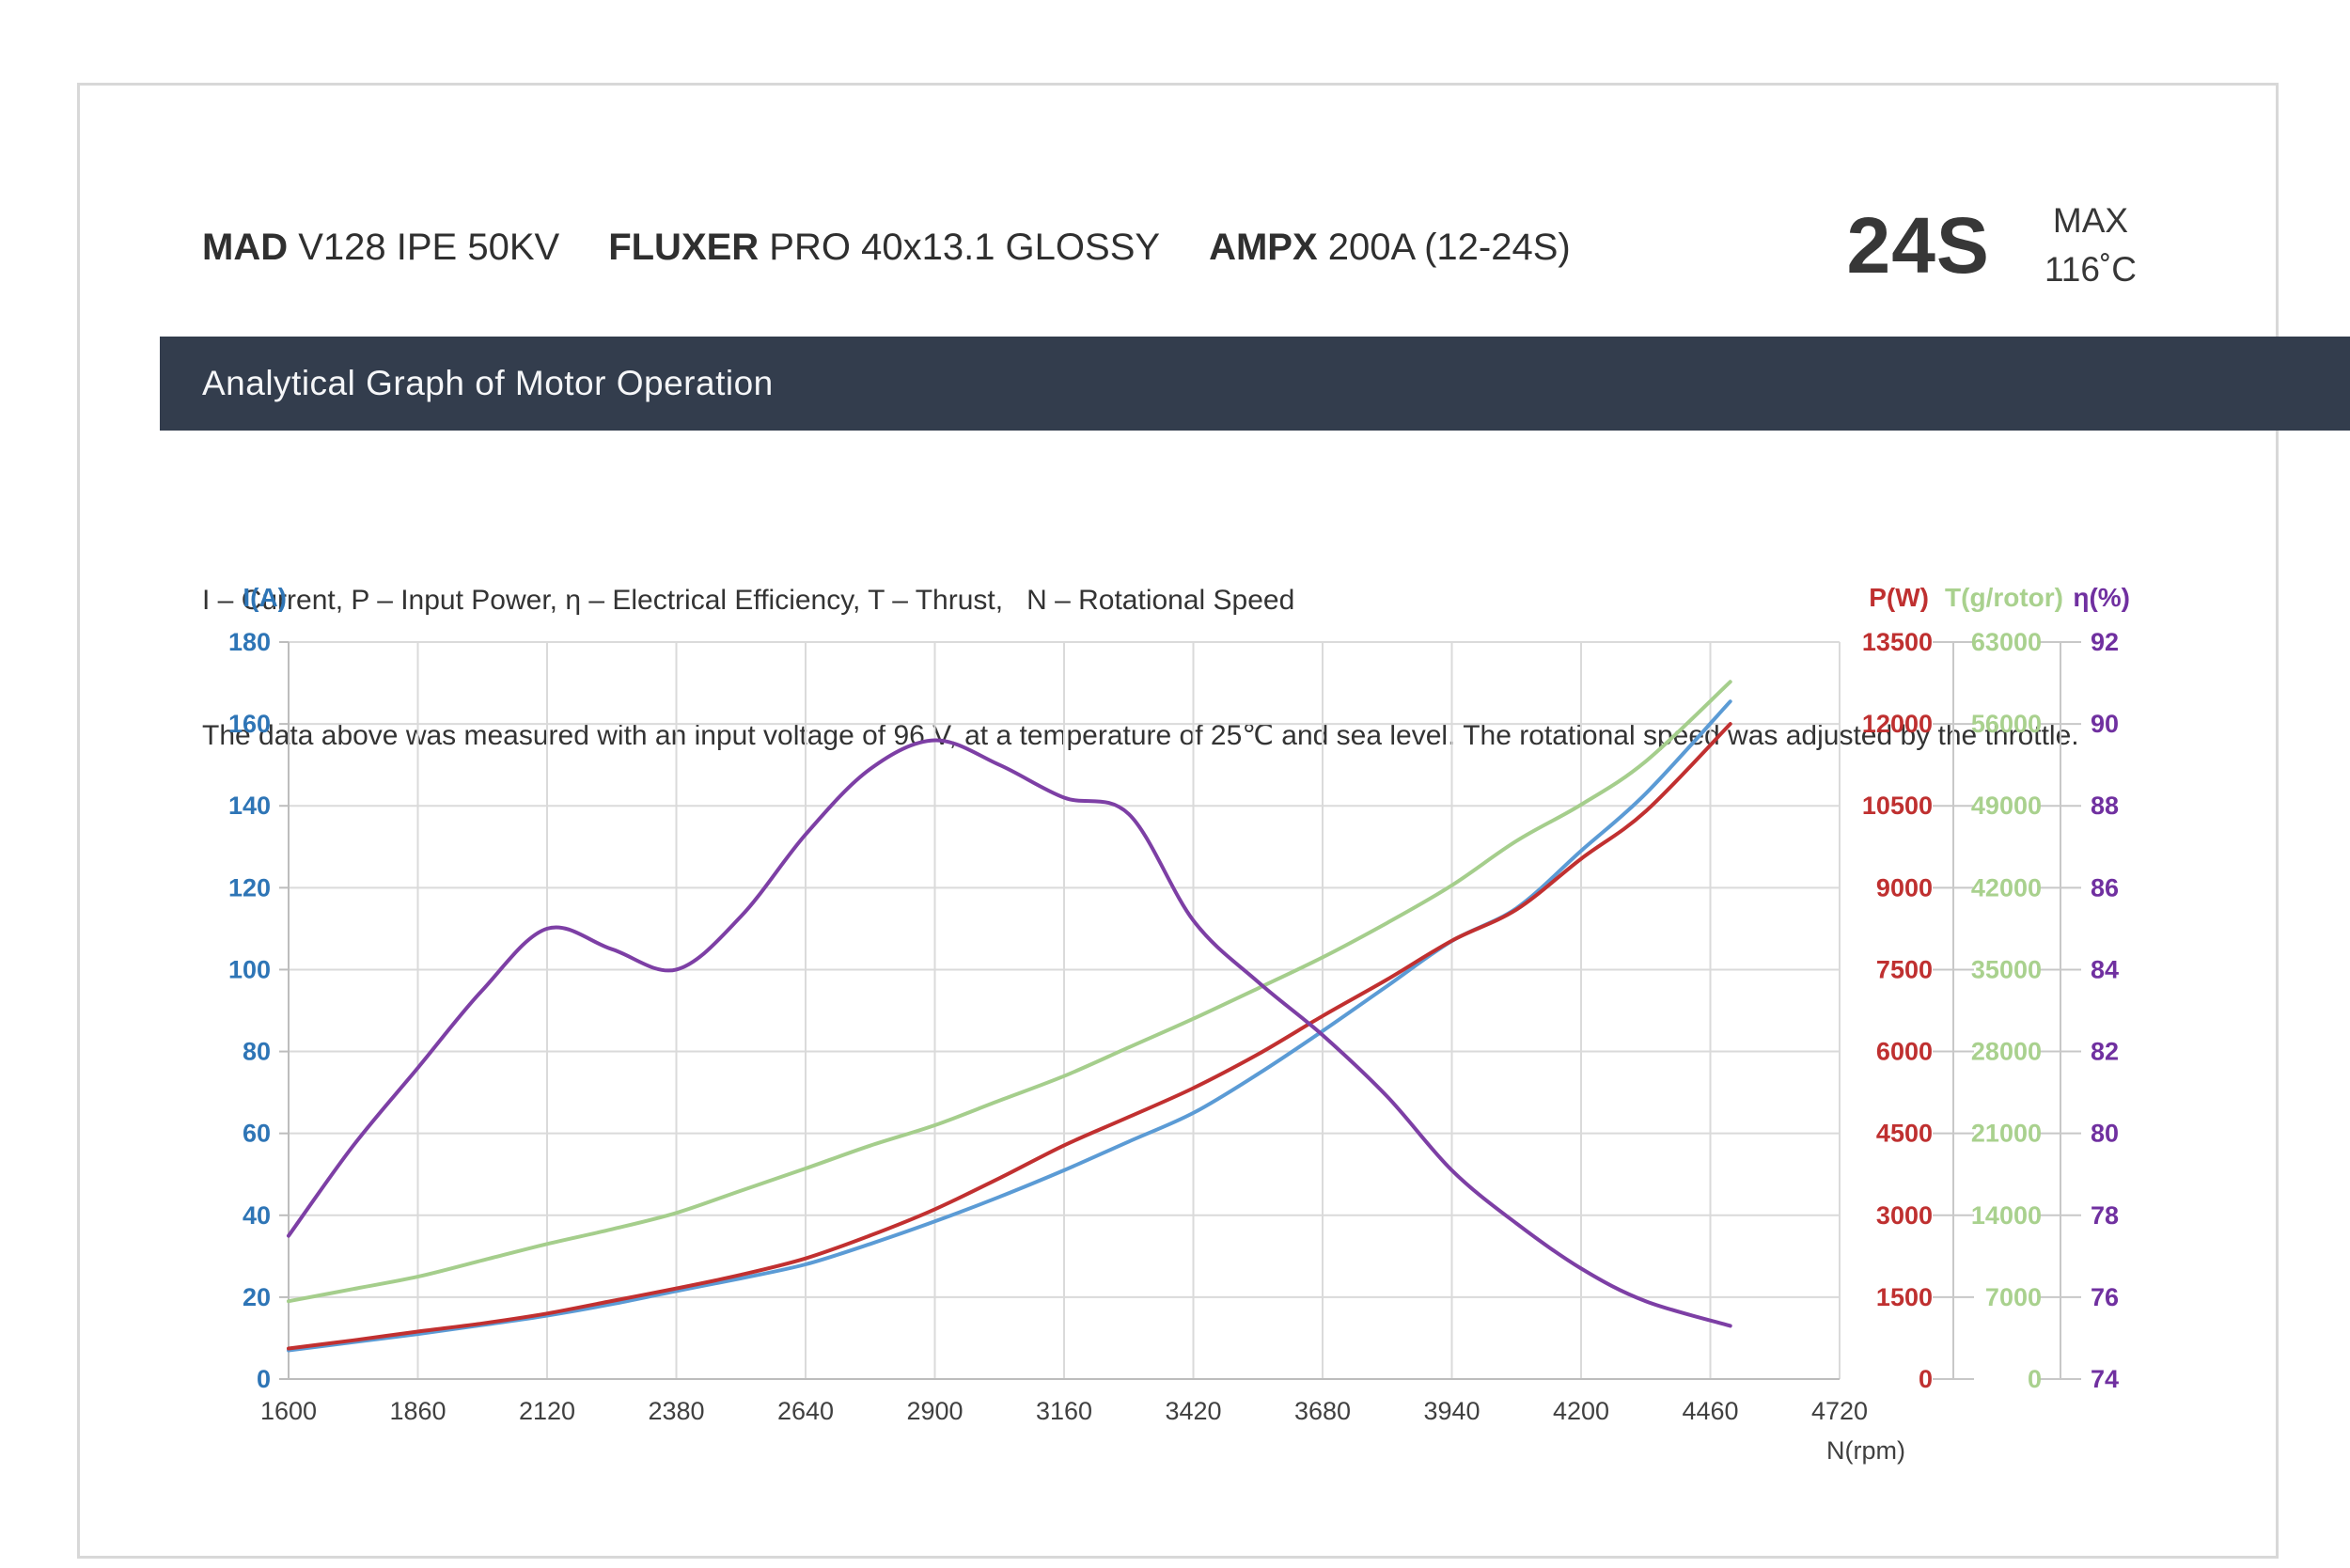 Image resolution: width=2350 pixels, height=1568 pixels. I want to click on axis-tick-label-P: 4500, so click(1904, 1134).